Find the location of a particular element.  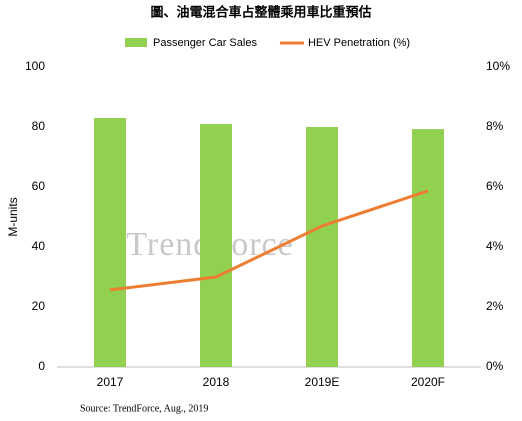

y-tick-label: 60 is located at coordinates (39, 186).